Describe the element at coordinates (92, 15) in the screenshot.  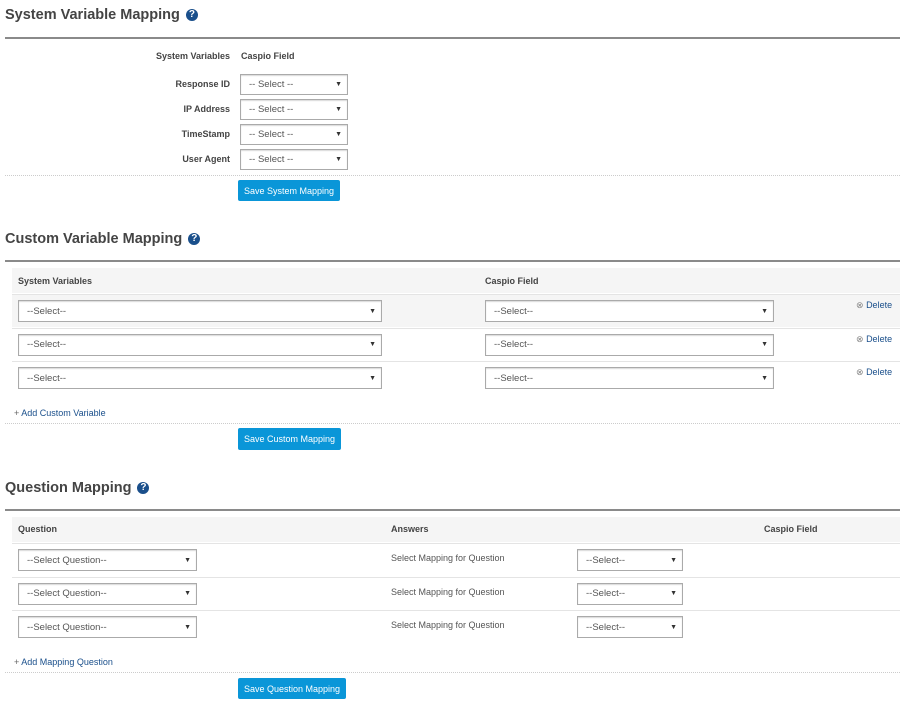
I see `system-mapping-title: System Variable Mapping` at that location.